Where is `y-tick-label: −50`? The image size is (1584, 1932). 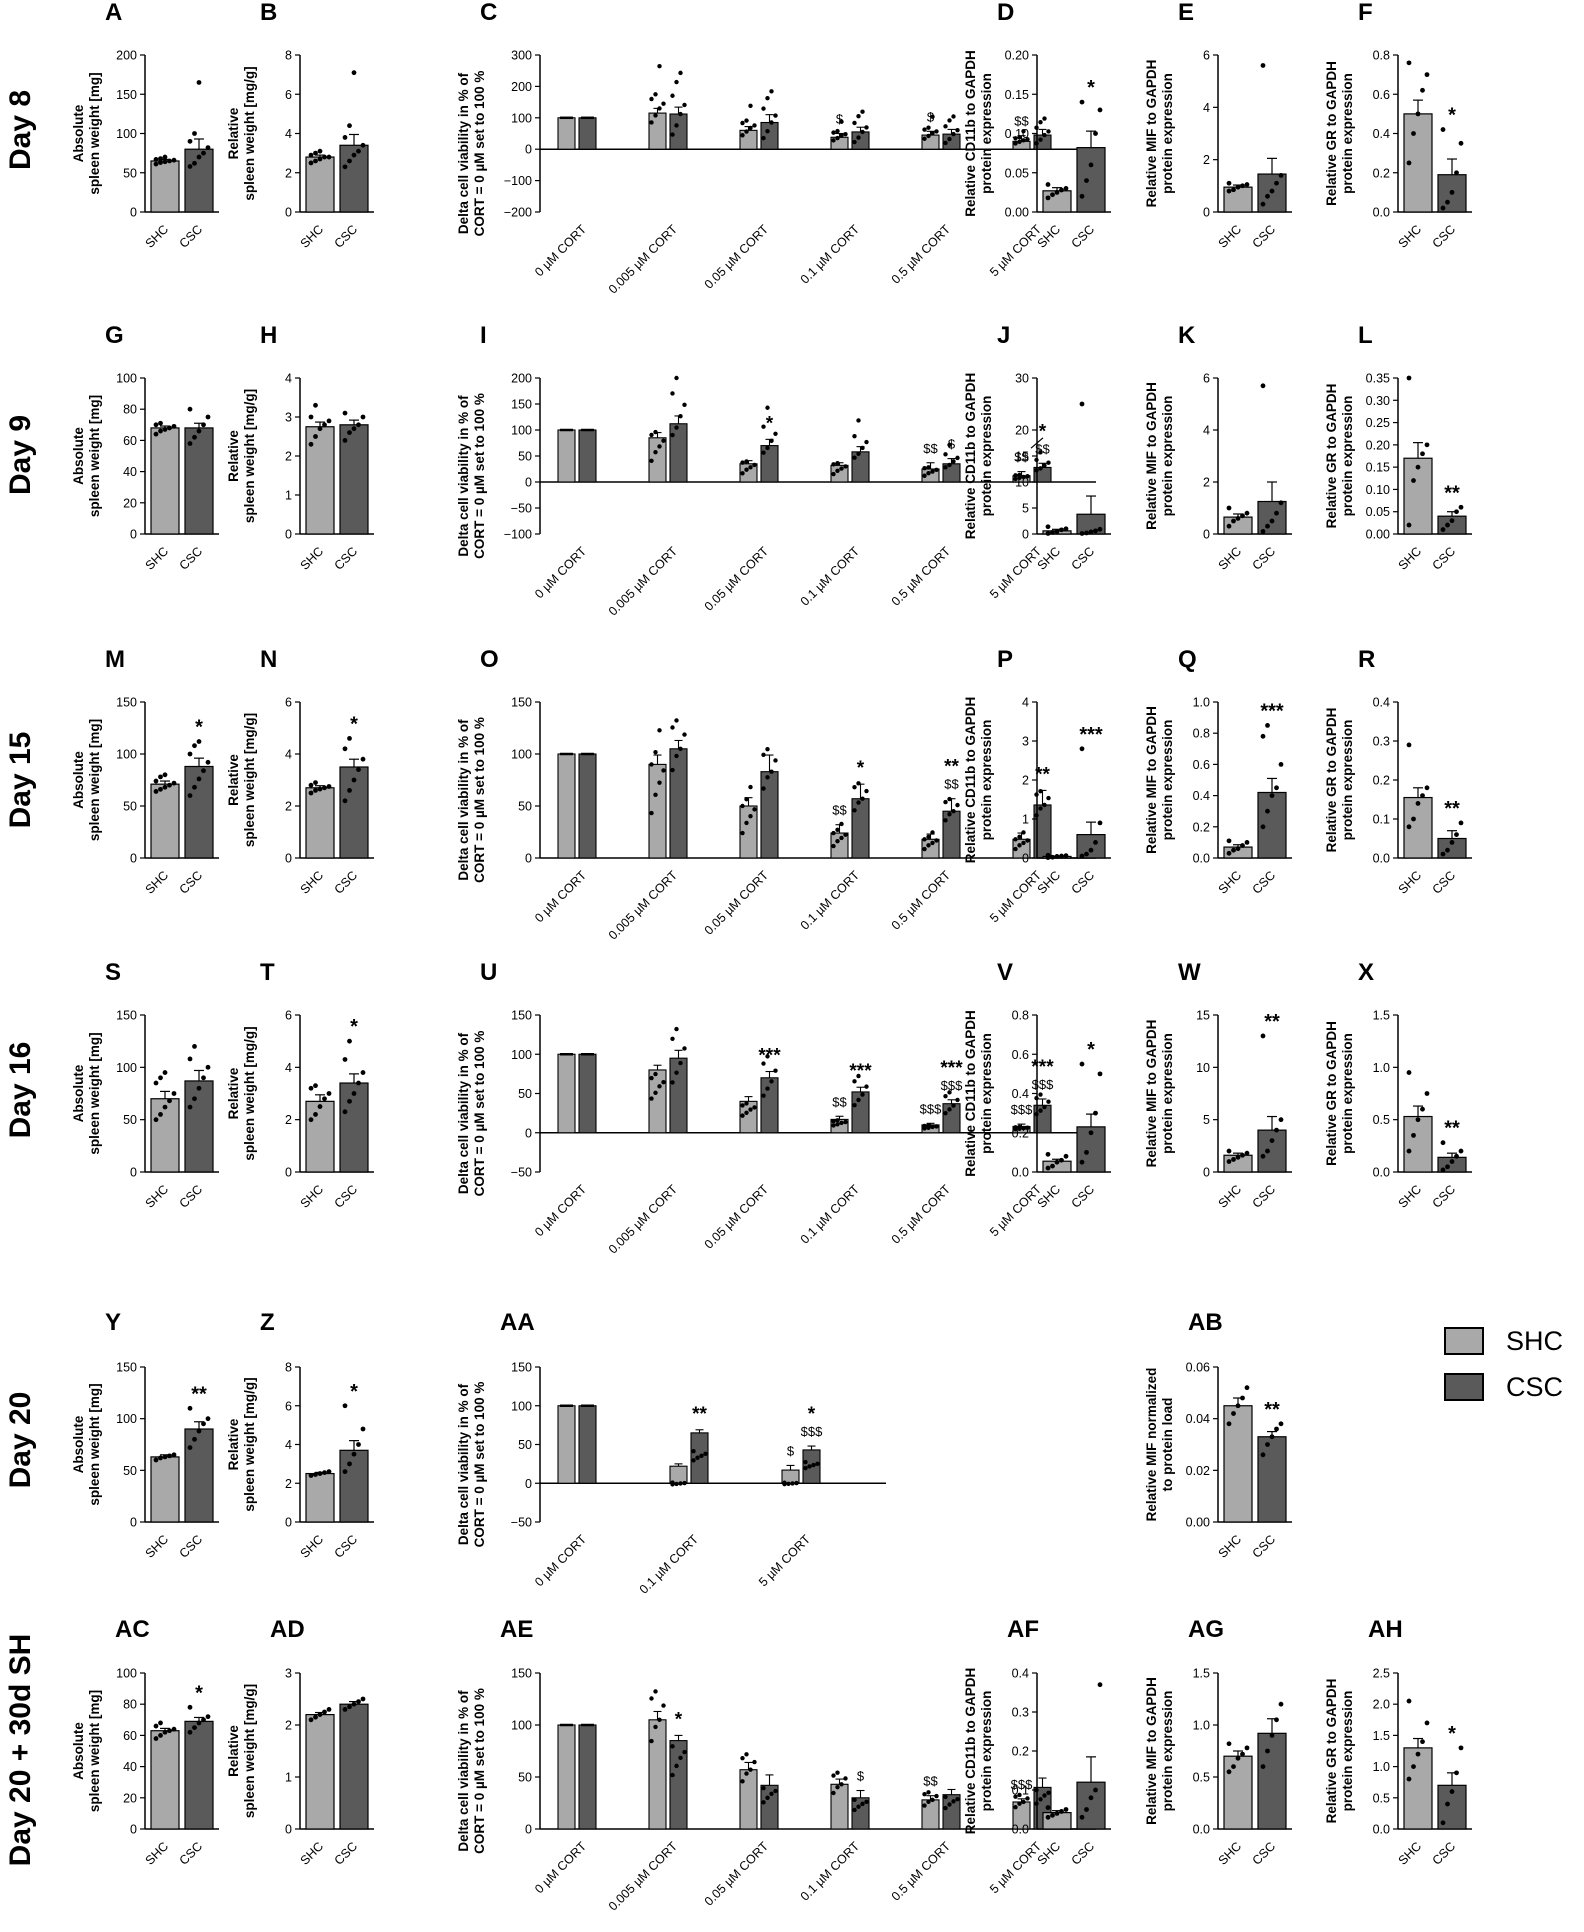 y-tick-label: −50 is located at coordinates (521, 1523).